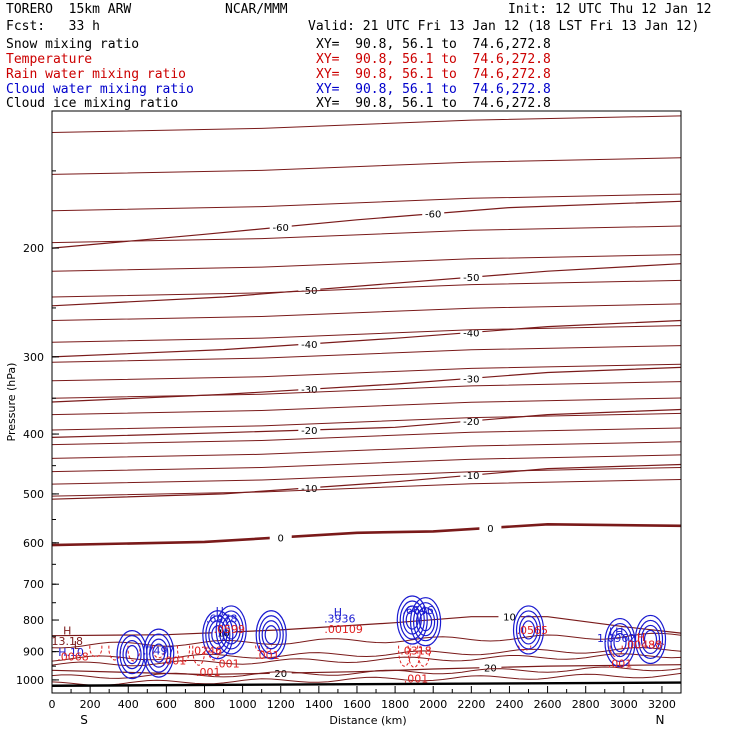  I want to click on contour-label-13: .0599, so click(230, 629).